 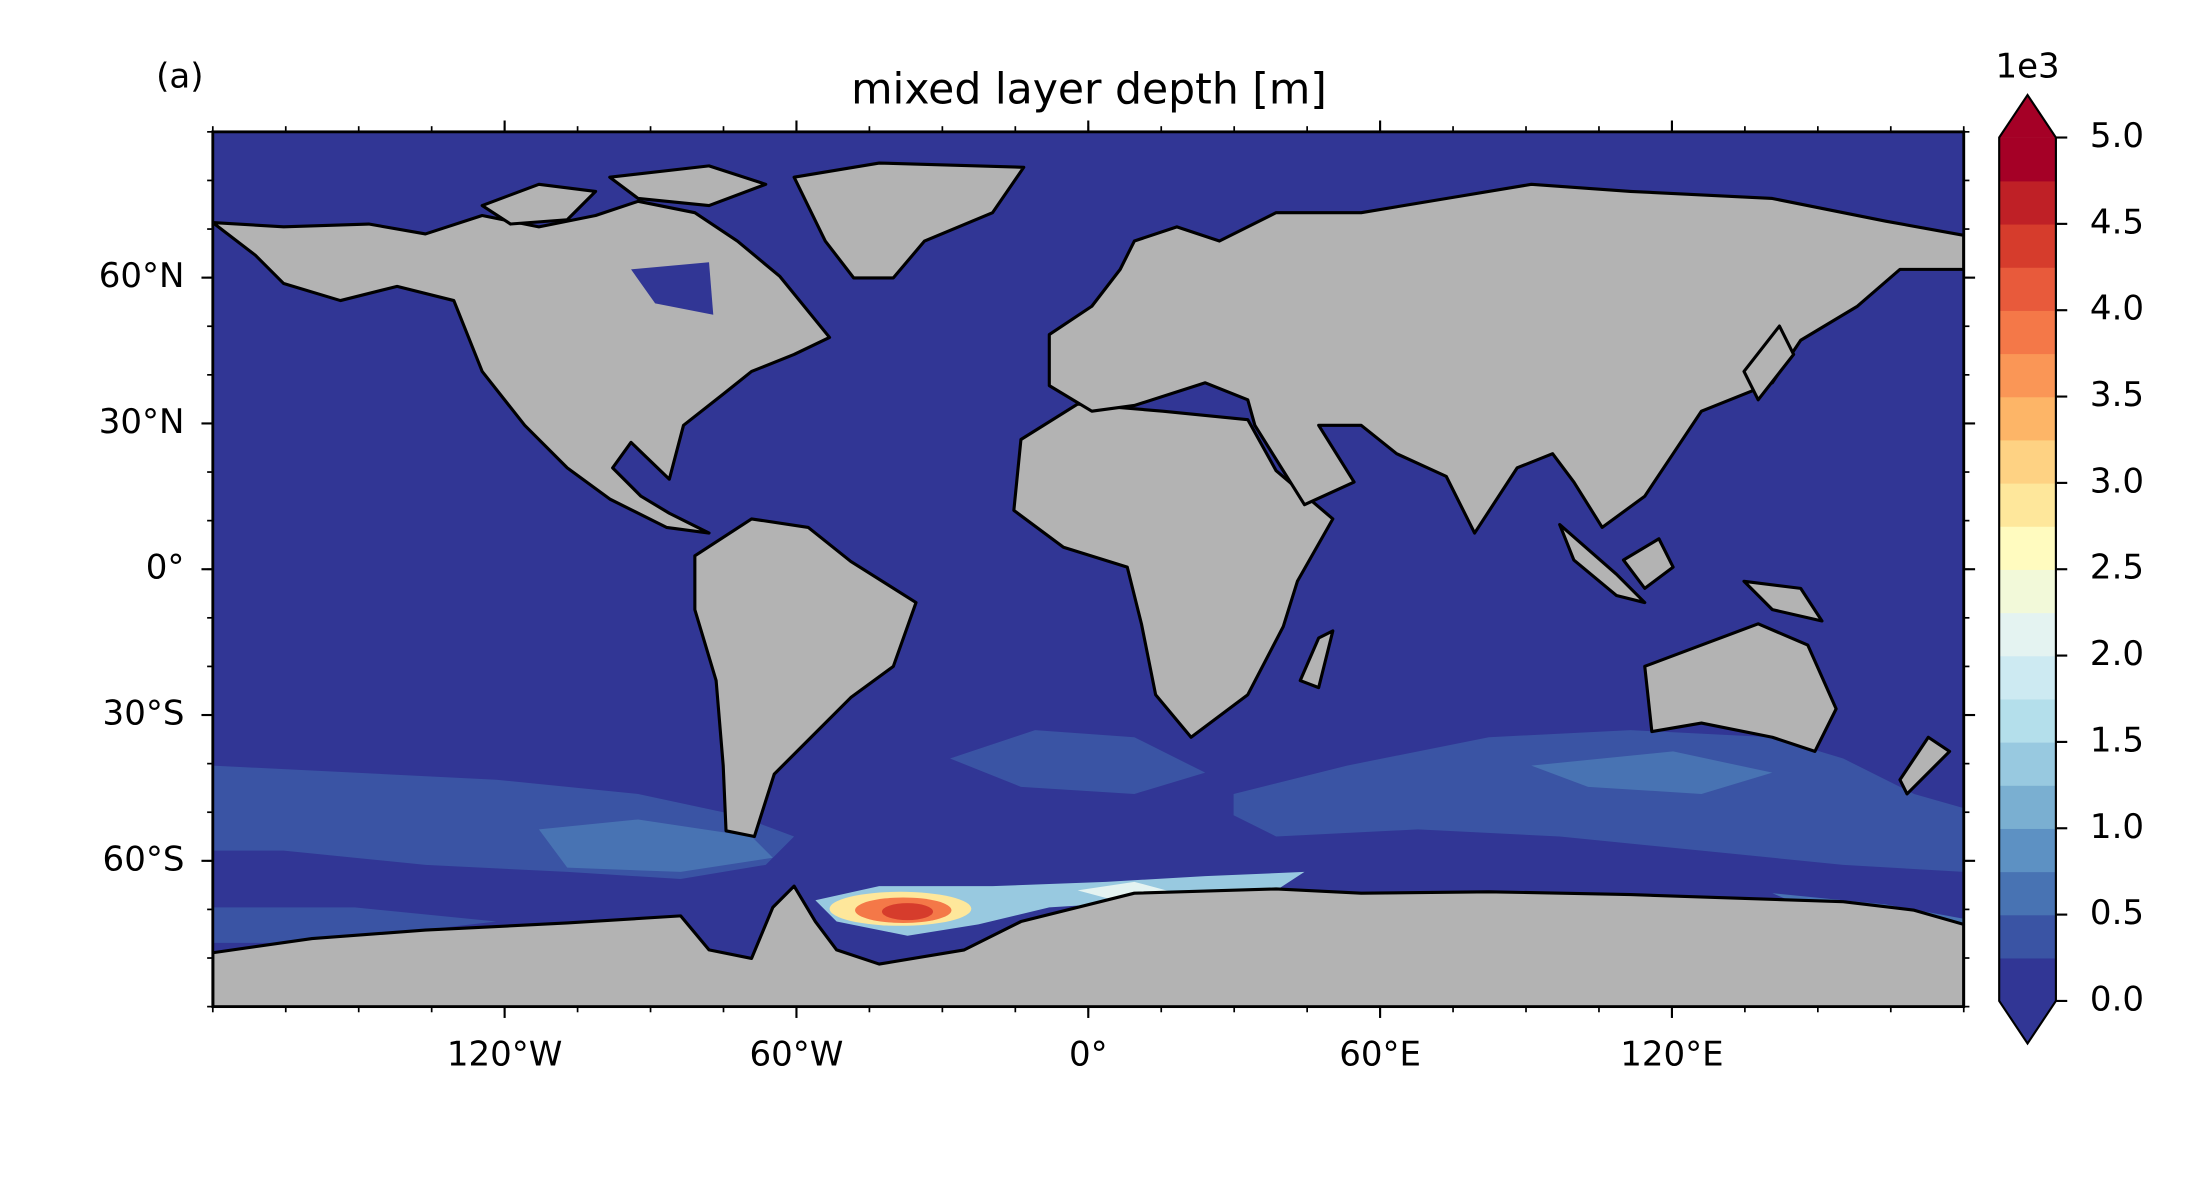 What do you see at coordinates (2117, 913) in the screenshot?
I see `colorbar-tick-label: 0.5` at bounding box center [2117, 913].